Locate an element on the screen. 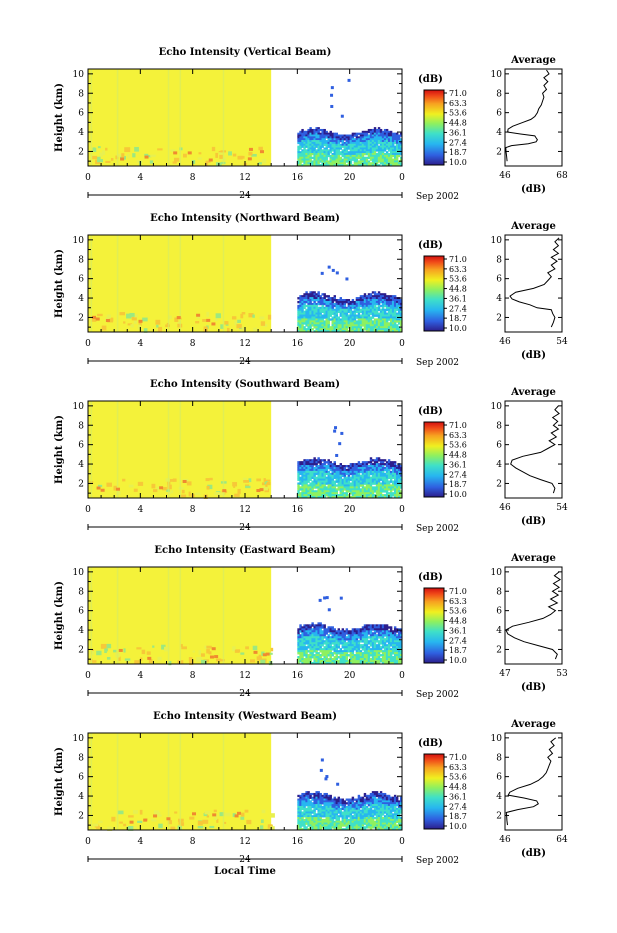 The width and height of the screenshot is (617, 933). profile-y-tick-label: 4 is located at coordinates (499, 631).